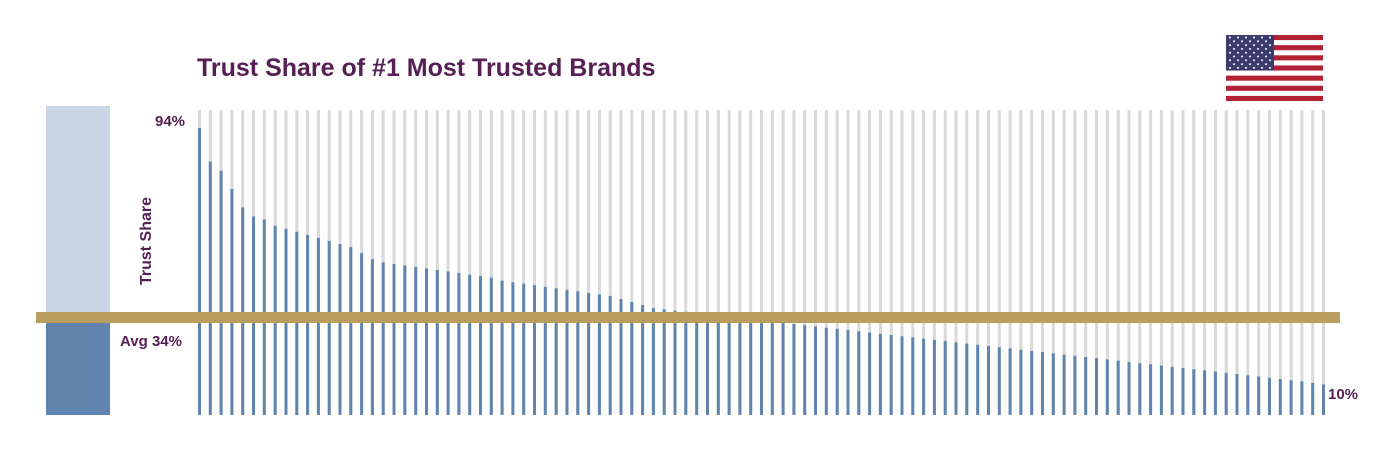  I want to click on y-axis-label: Trust Share, so click(146, 241).